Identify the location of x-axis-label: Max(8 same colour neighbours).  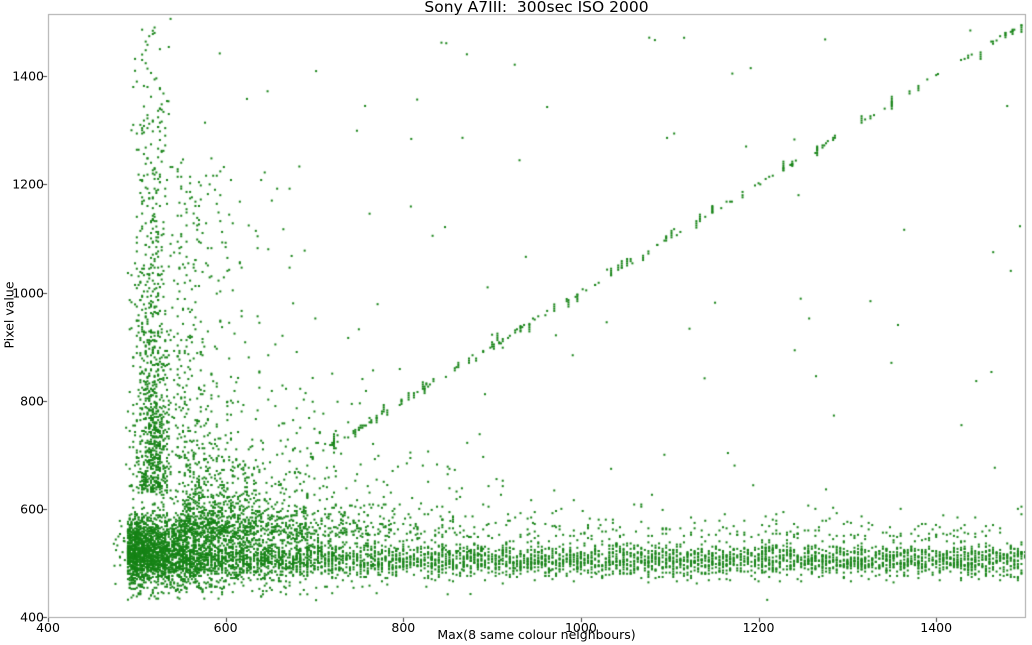
(536, 634).